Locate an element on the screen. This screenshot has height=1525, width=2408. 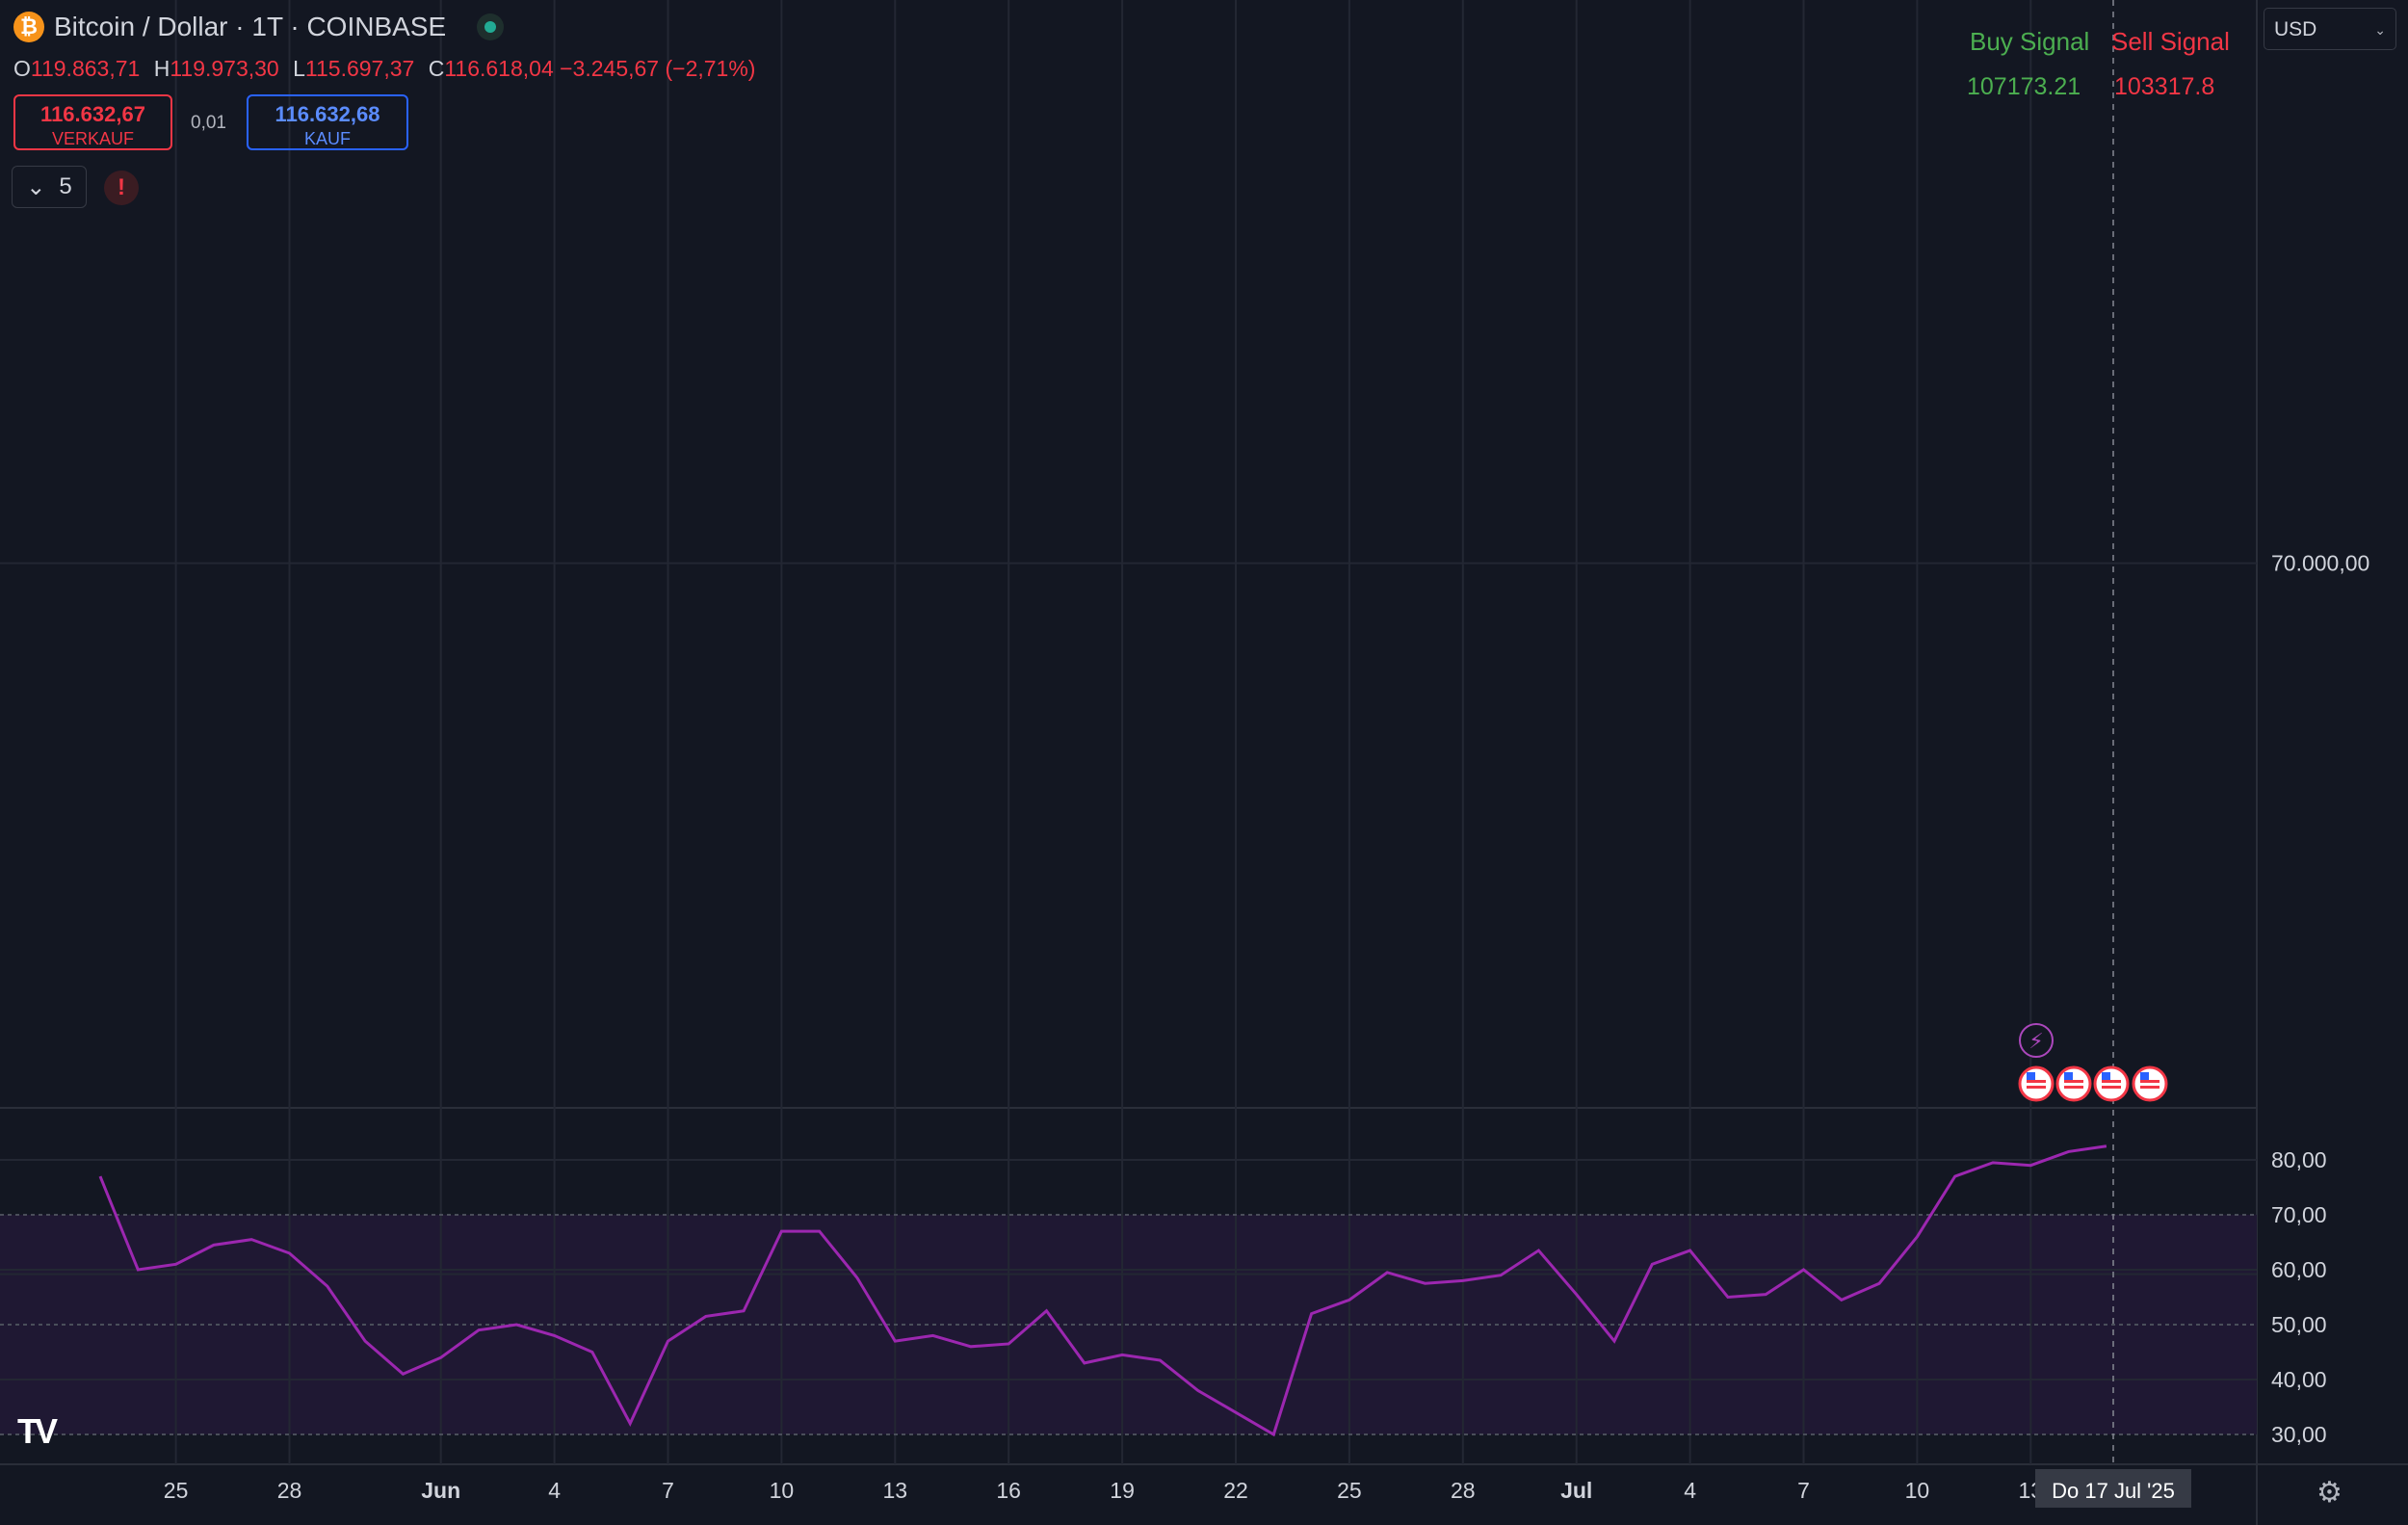
currency-value: USD is located at coordinates (2295, 29).